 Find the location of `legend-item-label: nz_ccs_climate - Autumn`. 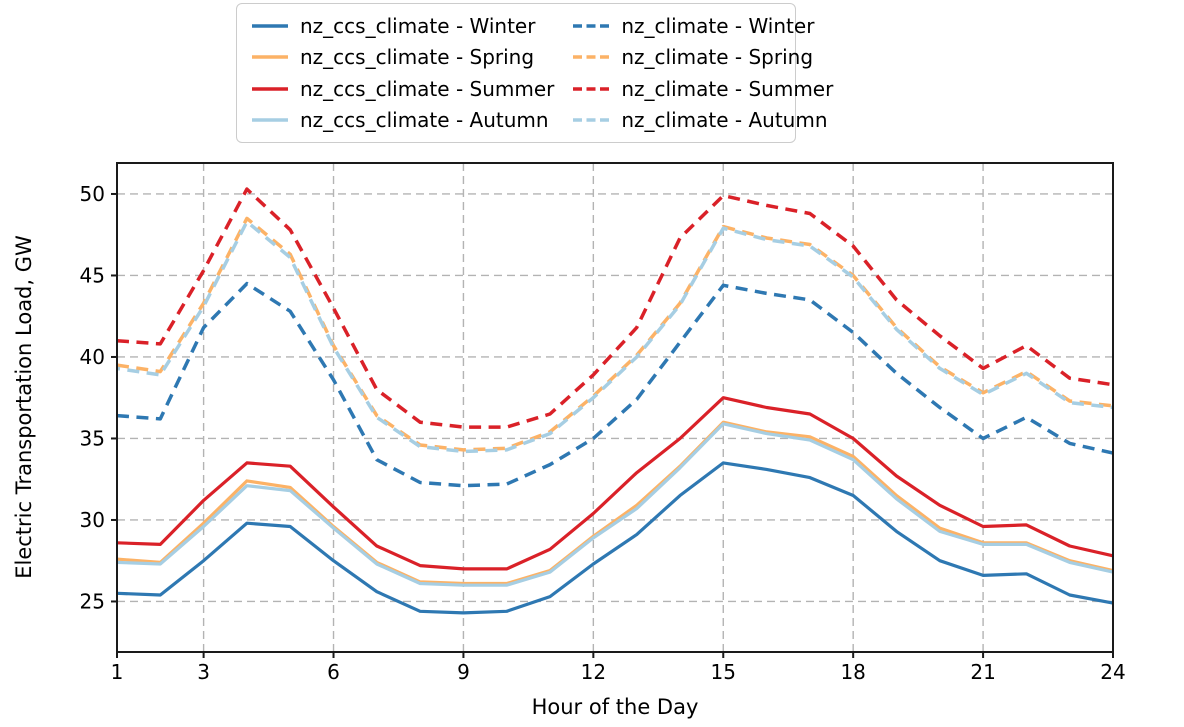

legend-item-label: nz_ccs_climate - Autumn is located at coordinates (424, 120).